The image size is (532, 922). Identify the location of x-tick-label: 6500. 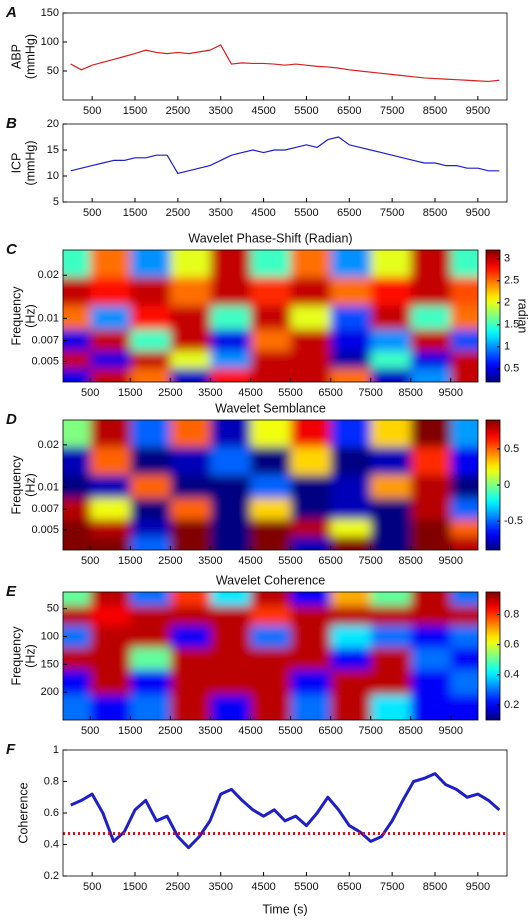
(330, 731).